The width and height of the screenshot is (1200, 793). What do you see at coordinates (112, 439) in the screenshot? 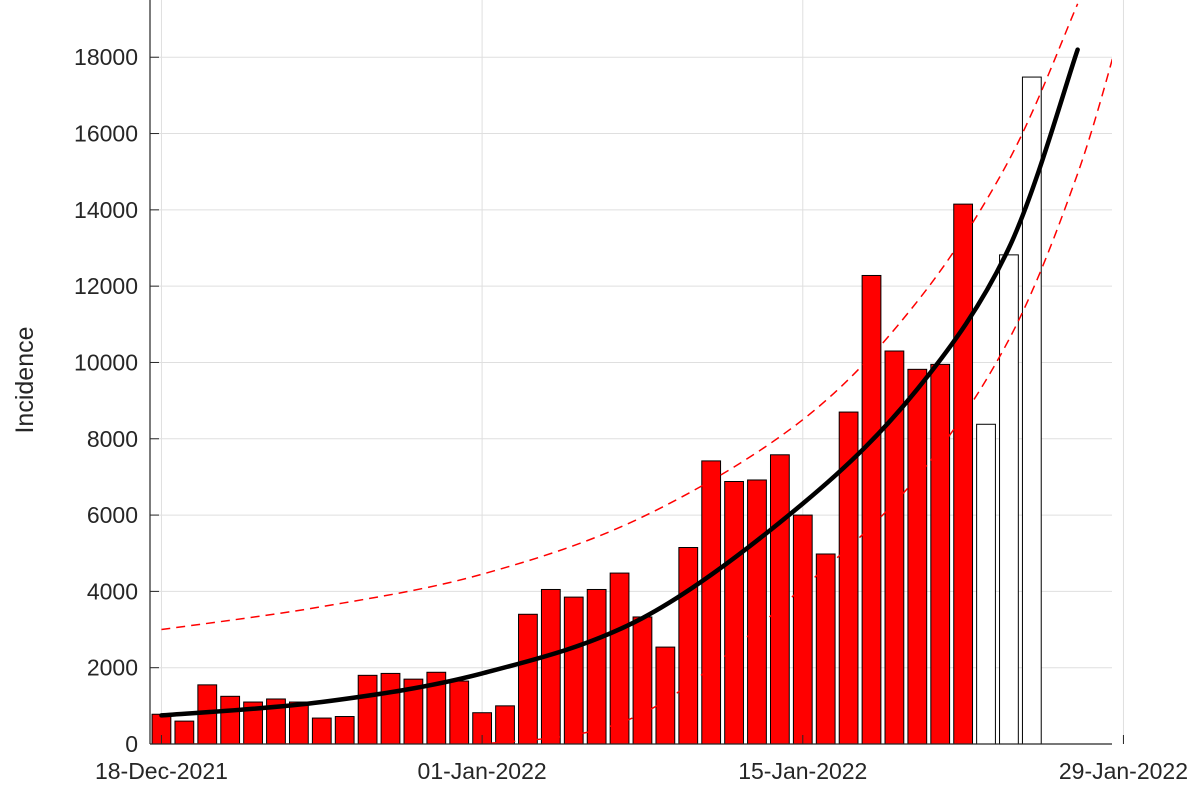
I see `y-tick-label: 8000` at bounding box center [112, 439].